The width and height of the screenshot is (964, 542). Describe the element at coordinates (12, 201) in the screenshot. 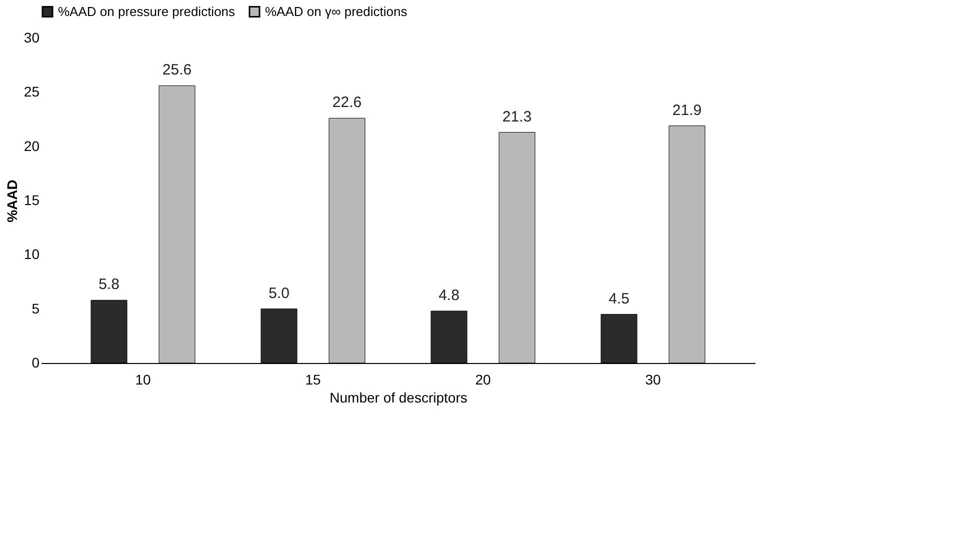

I see `y-axis-title: %AAD` at that location.